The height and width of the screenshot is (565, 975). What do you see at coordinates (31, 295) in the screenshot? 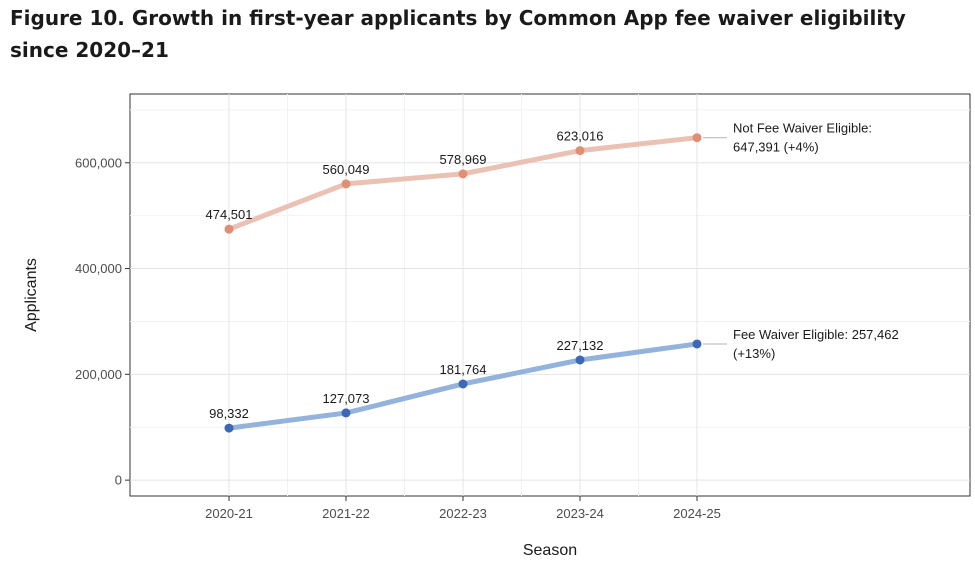
I see `y-axis-title: Applicants` at bounding box center [31, 295].